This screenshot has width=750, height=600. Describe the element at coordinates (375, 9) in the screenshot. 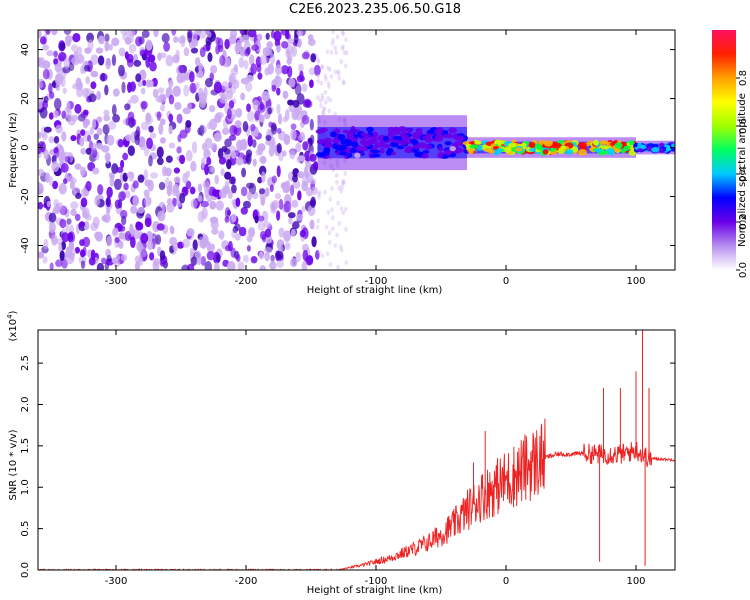

I see `chart-title: C2E6.2023.235.06.50.G18` at that location.